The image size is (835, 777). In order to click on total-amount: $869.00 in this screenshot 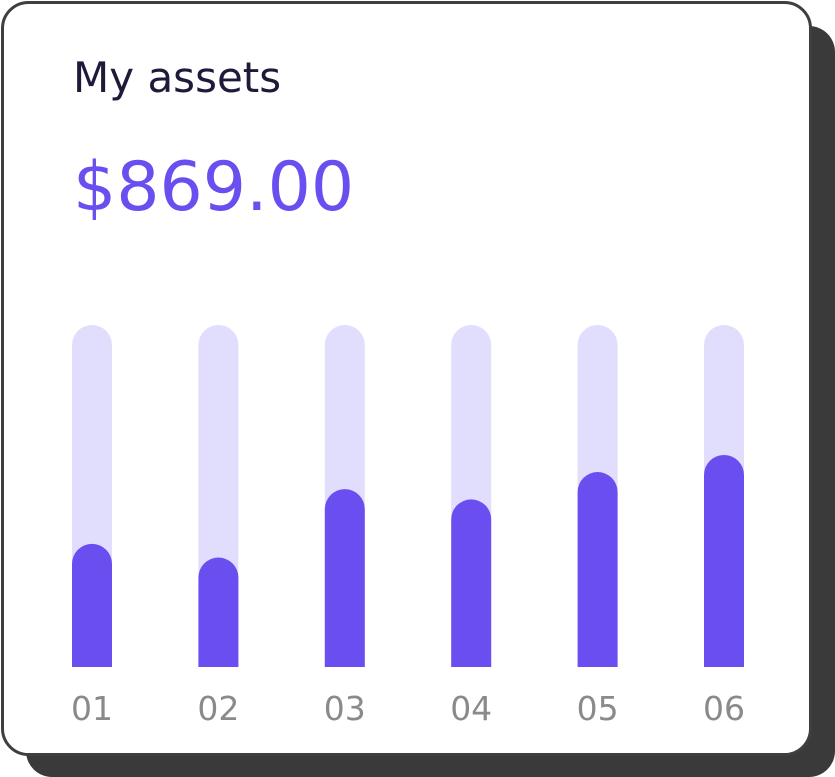, I will do `click(213, 187)`.